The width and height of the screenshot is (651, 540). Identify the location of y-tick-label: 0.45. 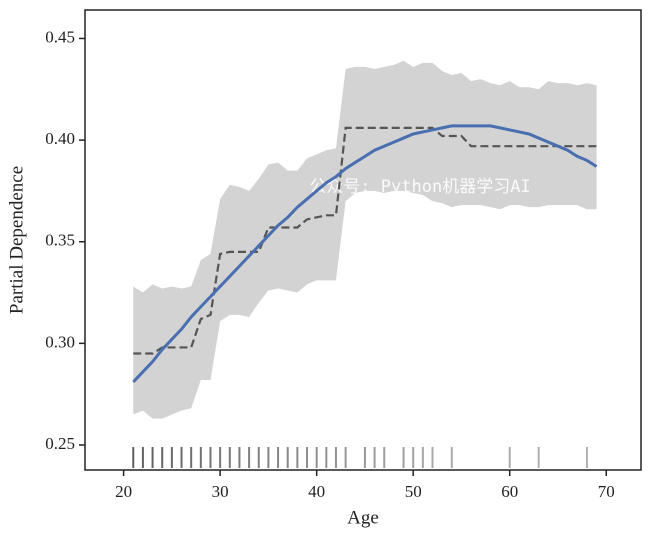
(60, 36).